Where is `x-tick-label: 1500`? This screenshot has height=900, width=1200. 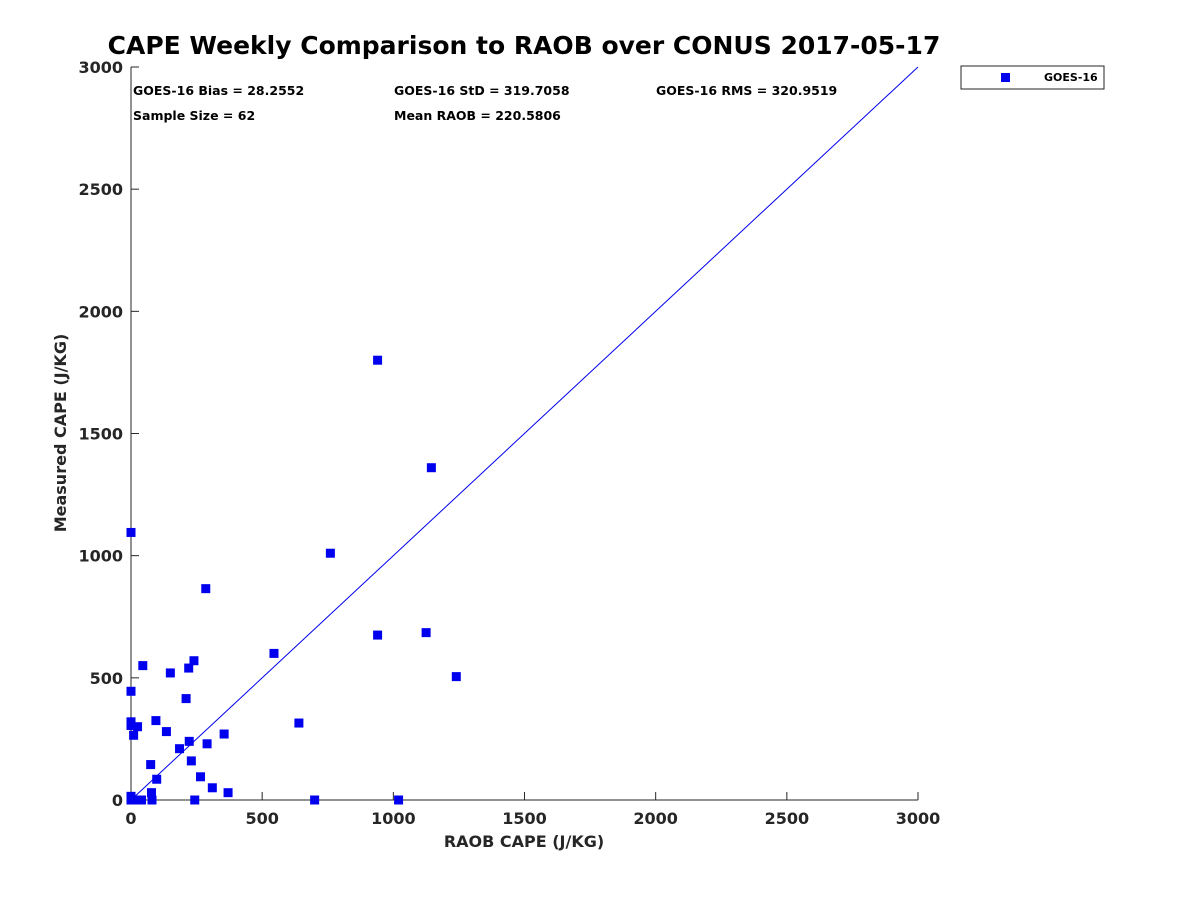
x-tick-label: 1500 is located at coordinates (524, 818).